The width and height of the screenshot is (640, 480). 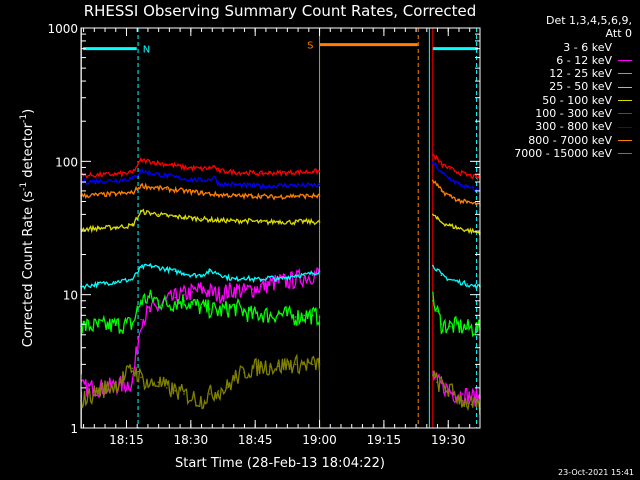 I want to click on y-axis-label-sup2: -1, so click(x=24, y=118).